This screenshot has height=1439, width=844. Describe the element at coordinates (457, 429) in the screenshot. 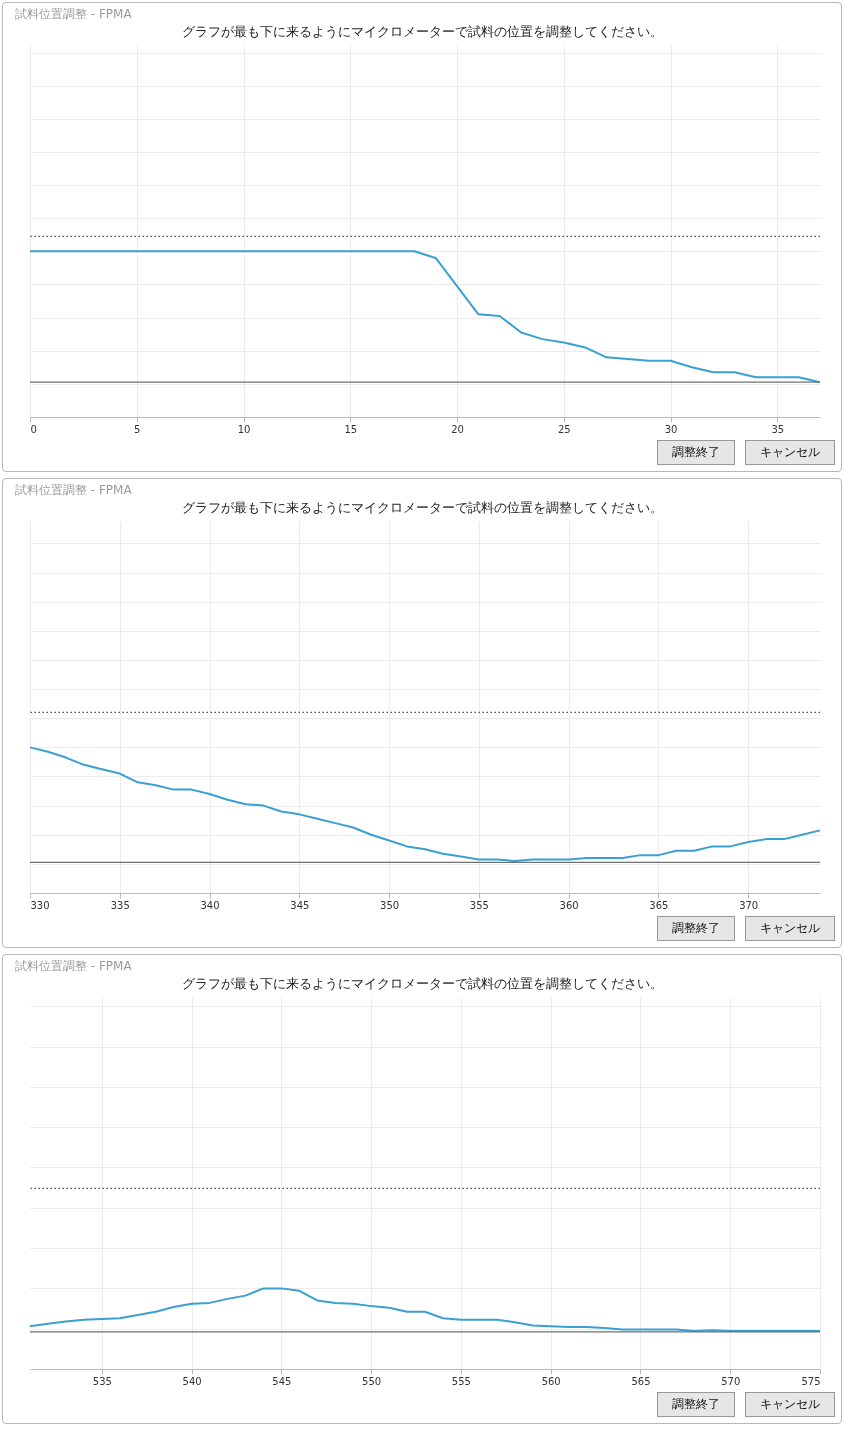

I see `x-tick-label: 20` at that location.